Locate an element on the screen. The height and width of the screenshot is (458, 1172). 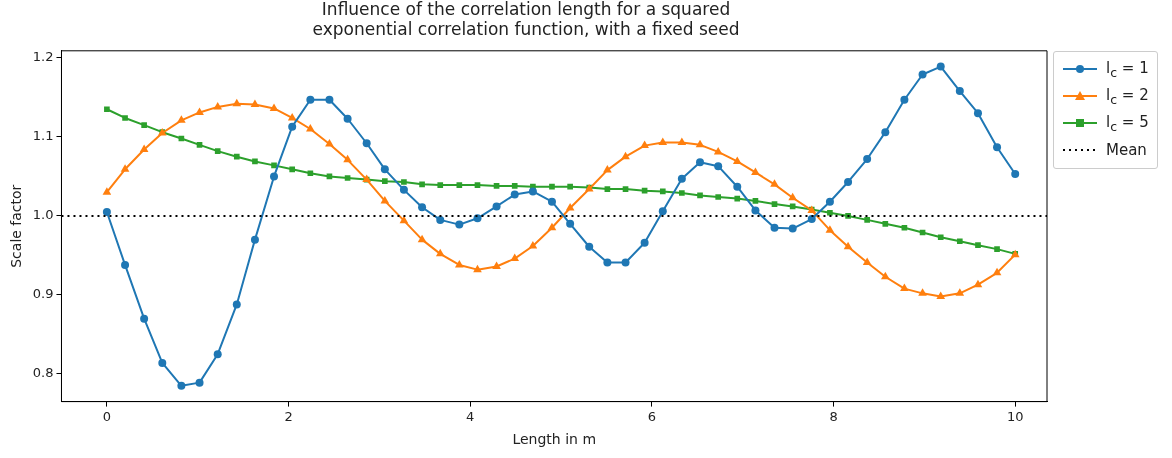
y-tick-label: 1.0 is located at coordinates (43, 215).